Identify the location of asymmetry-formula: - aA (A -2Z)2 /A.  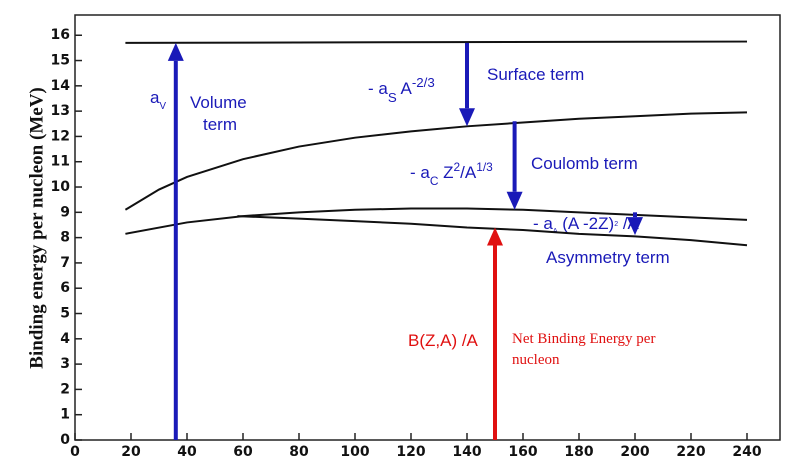
(586, 224).